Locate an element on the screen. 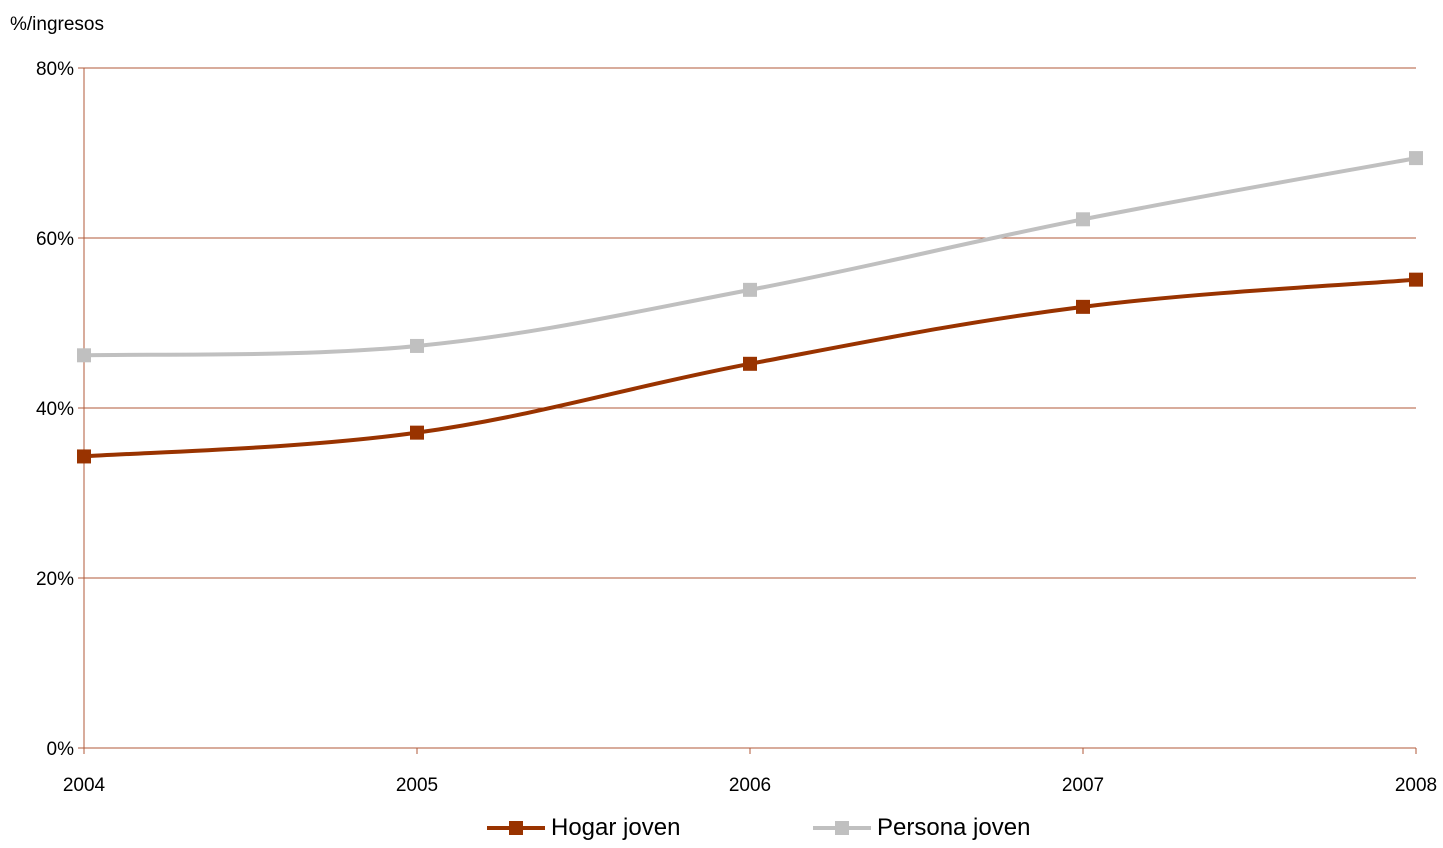  x-tick-label-2008: 2008 is located at coordinates (1416, 785).